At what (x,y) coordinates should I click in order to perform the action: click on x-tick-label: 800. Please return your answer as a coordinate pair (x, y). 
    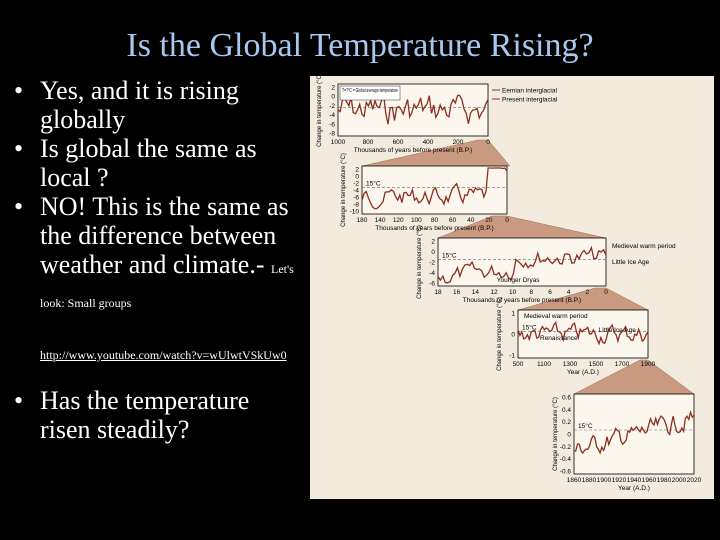
    Looking at the image, I should click on (368, 142).